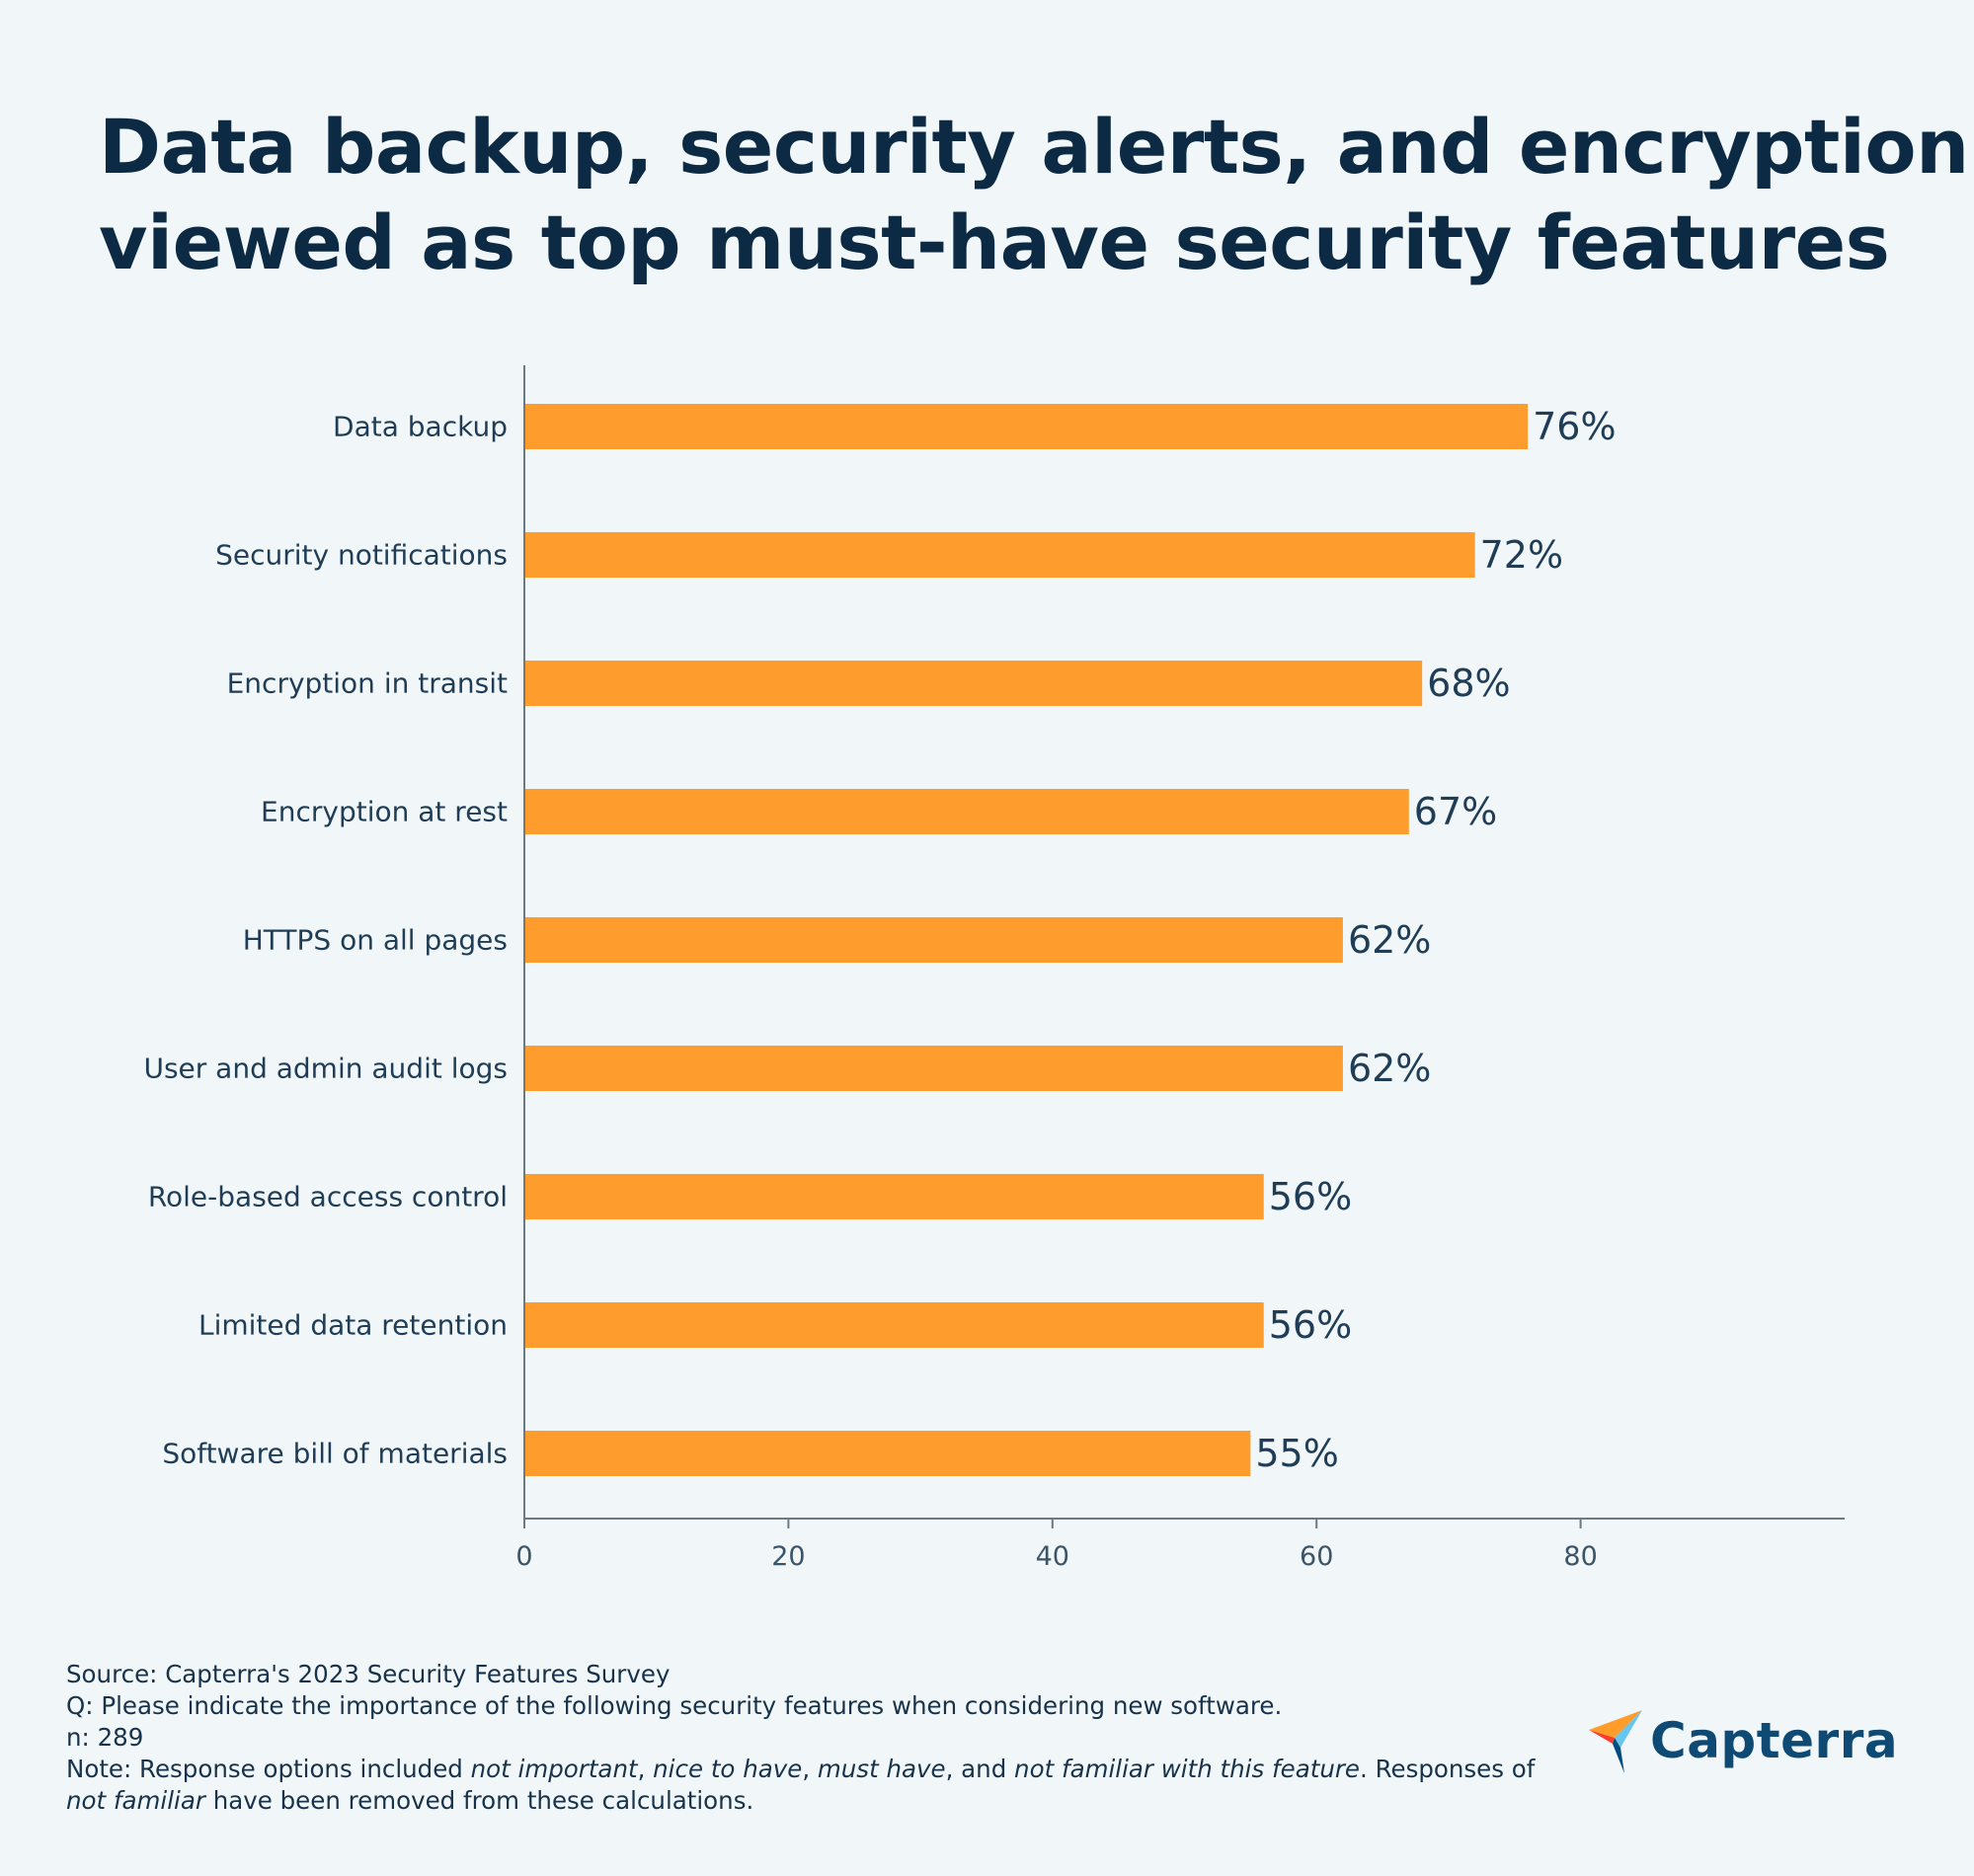 The width and height of the screenshot is (1974, 1876). What do you see at coordinates (361, 555) in the screenshot?
I see `category-label: Security notifications` at bounding box center [361, 555].